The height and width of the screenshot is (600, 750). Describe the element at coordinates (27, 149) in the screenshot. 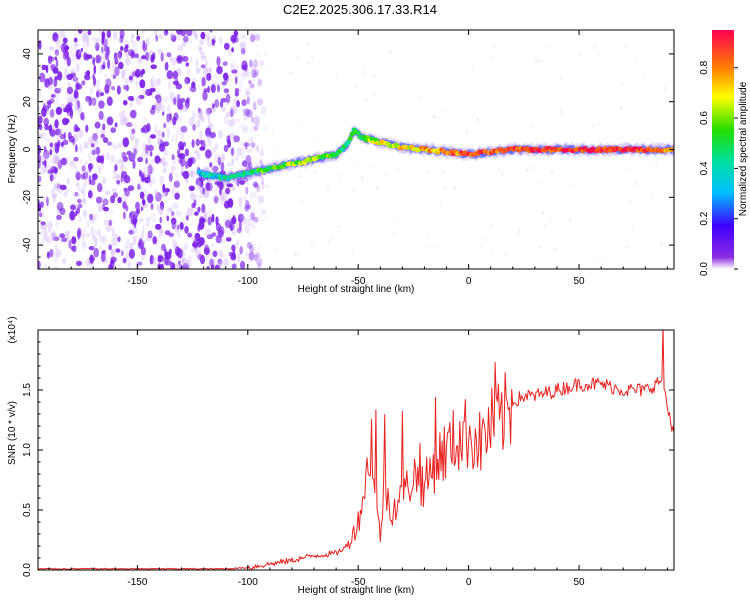

I see `y-tick-label: 0` at that location.